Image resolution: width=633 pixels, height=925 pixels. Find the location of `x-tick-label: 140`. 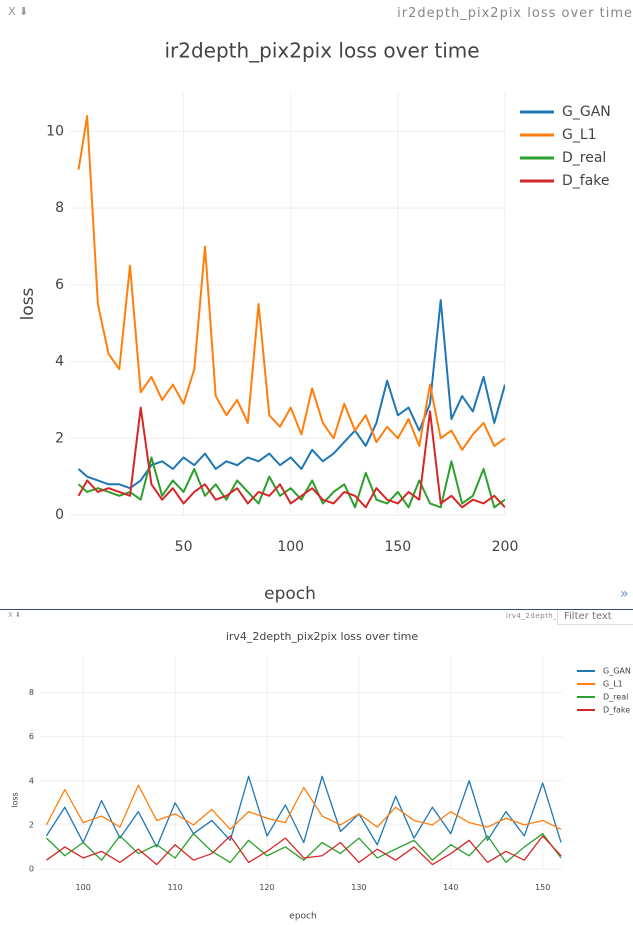

x-tick-label: 140 is located at coordinates (450, 887).